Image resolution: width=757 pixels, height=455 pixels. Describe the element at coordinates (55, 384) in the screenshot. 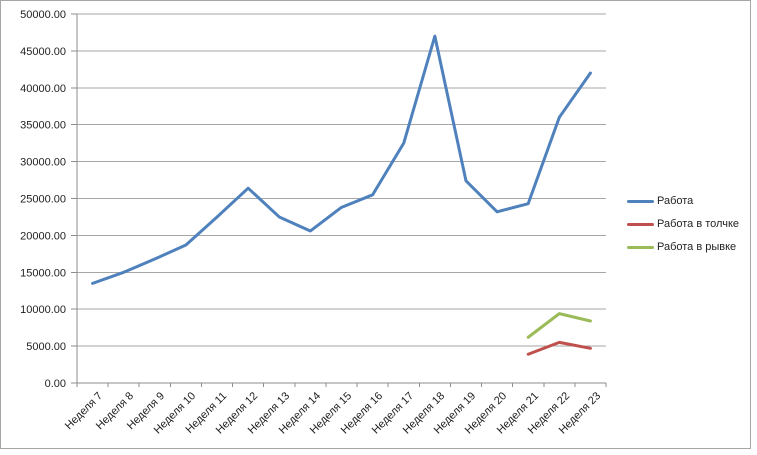

I see `y-axis-label: 0.00` at that location.